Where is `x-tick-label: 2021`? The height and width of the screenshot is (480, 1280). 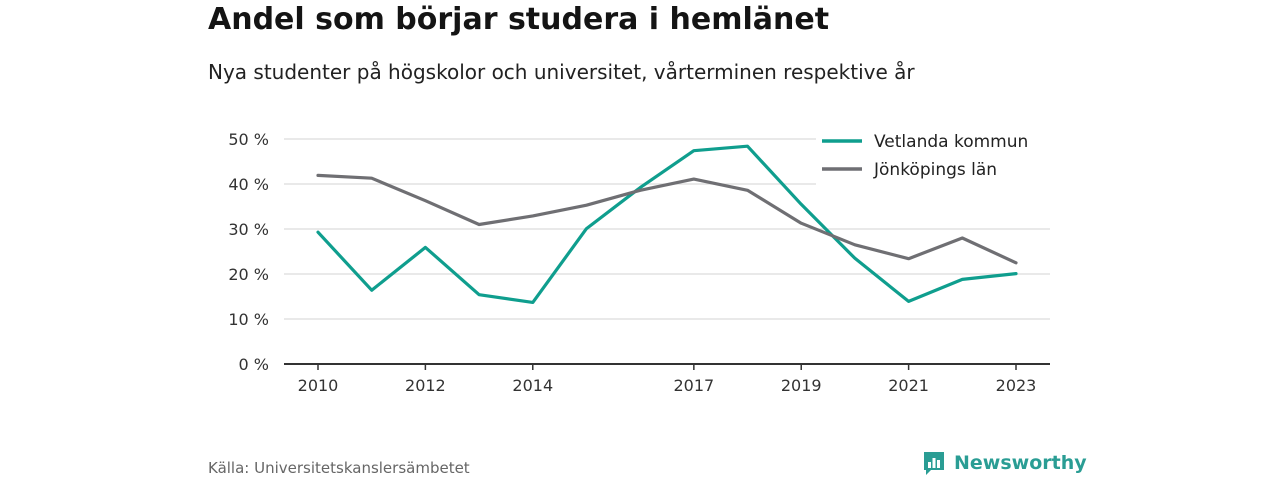 x-tick-label: 2021 is located at coordinates (908, 385).